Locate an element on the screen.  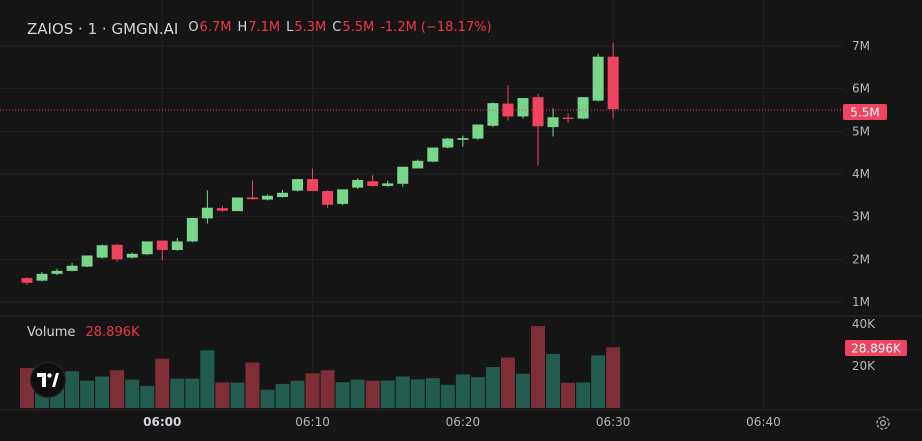
time-tick-label: 06:10 is located at coordinates (312, 422).